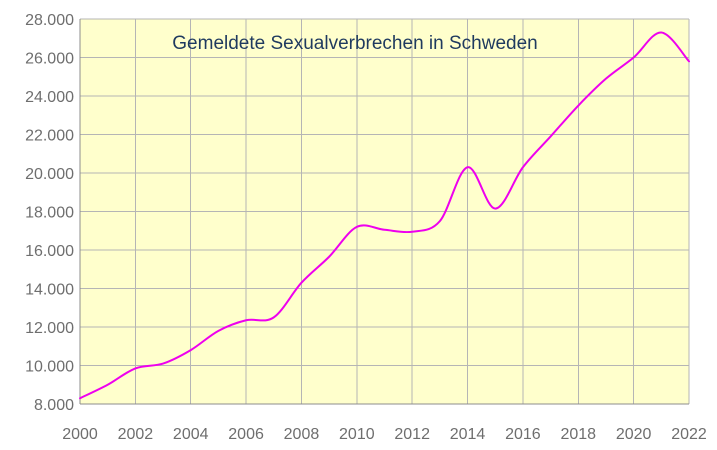  I want to click on y-tick-label: 14.000, so click(49, 290).